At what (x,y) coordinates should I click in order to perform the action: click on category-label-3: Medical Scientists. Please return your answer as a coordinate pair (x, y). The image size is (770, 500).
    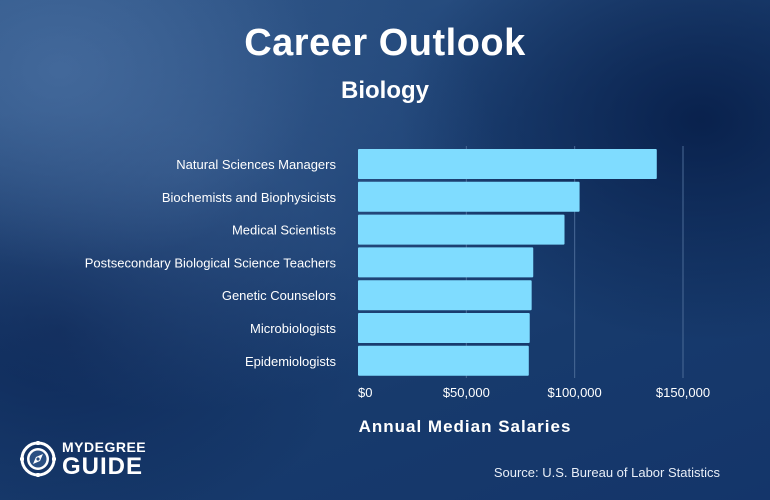
    Looking at the image, I should click on (284, 230).